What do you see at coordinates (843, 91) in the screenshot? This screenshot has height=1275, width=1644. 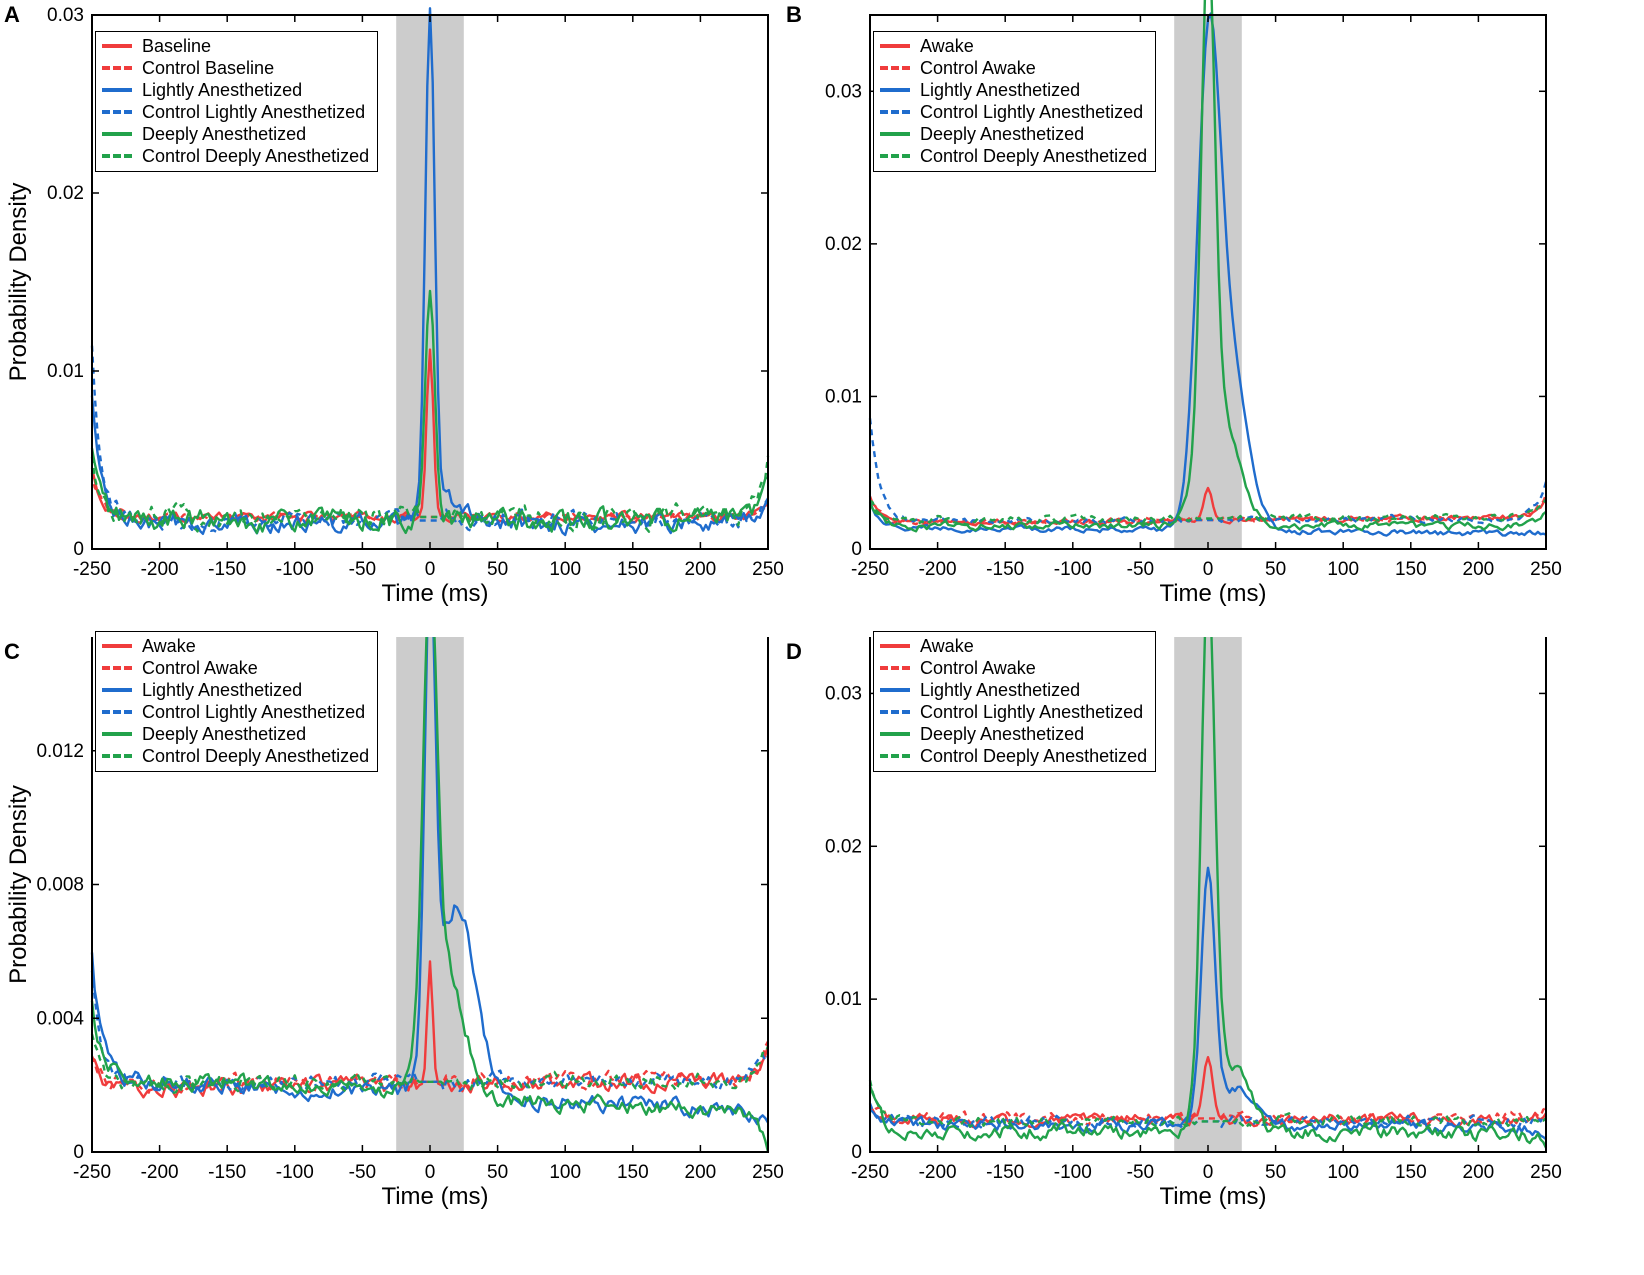 I see `y-tick-label: 0.03` at bounding box center [843, 91].